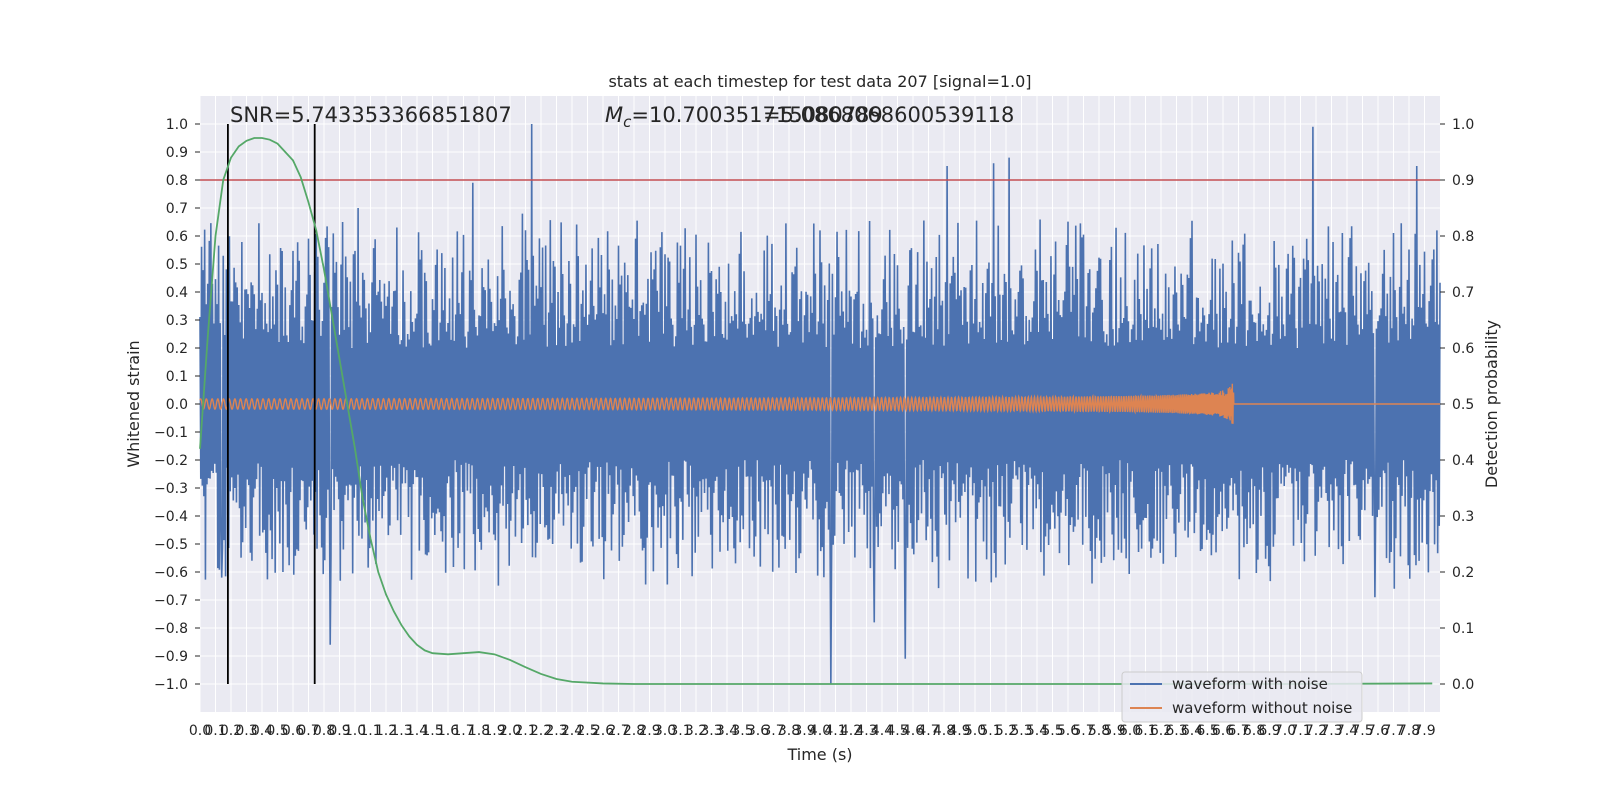 Image resolution: width=1600 pixels, height=800 pixels. Describe the element at coordinates (355, 731) in the screenshot. I see `x-tick-label: 1.0` at that location.